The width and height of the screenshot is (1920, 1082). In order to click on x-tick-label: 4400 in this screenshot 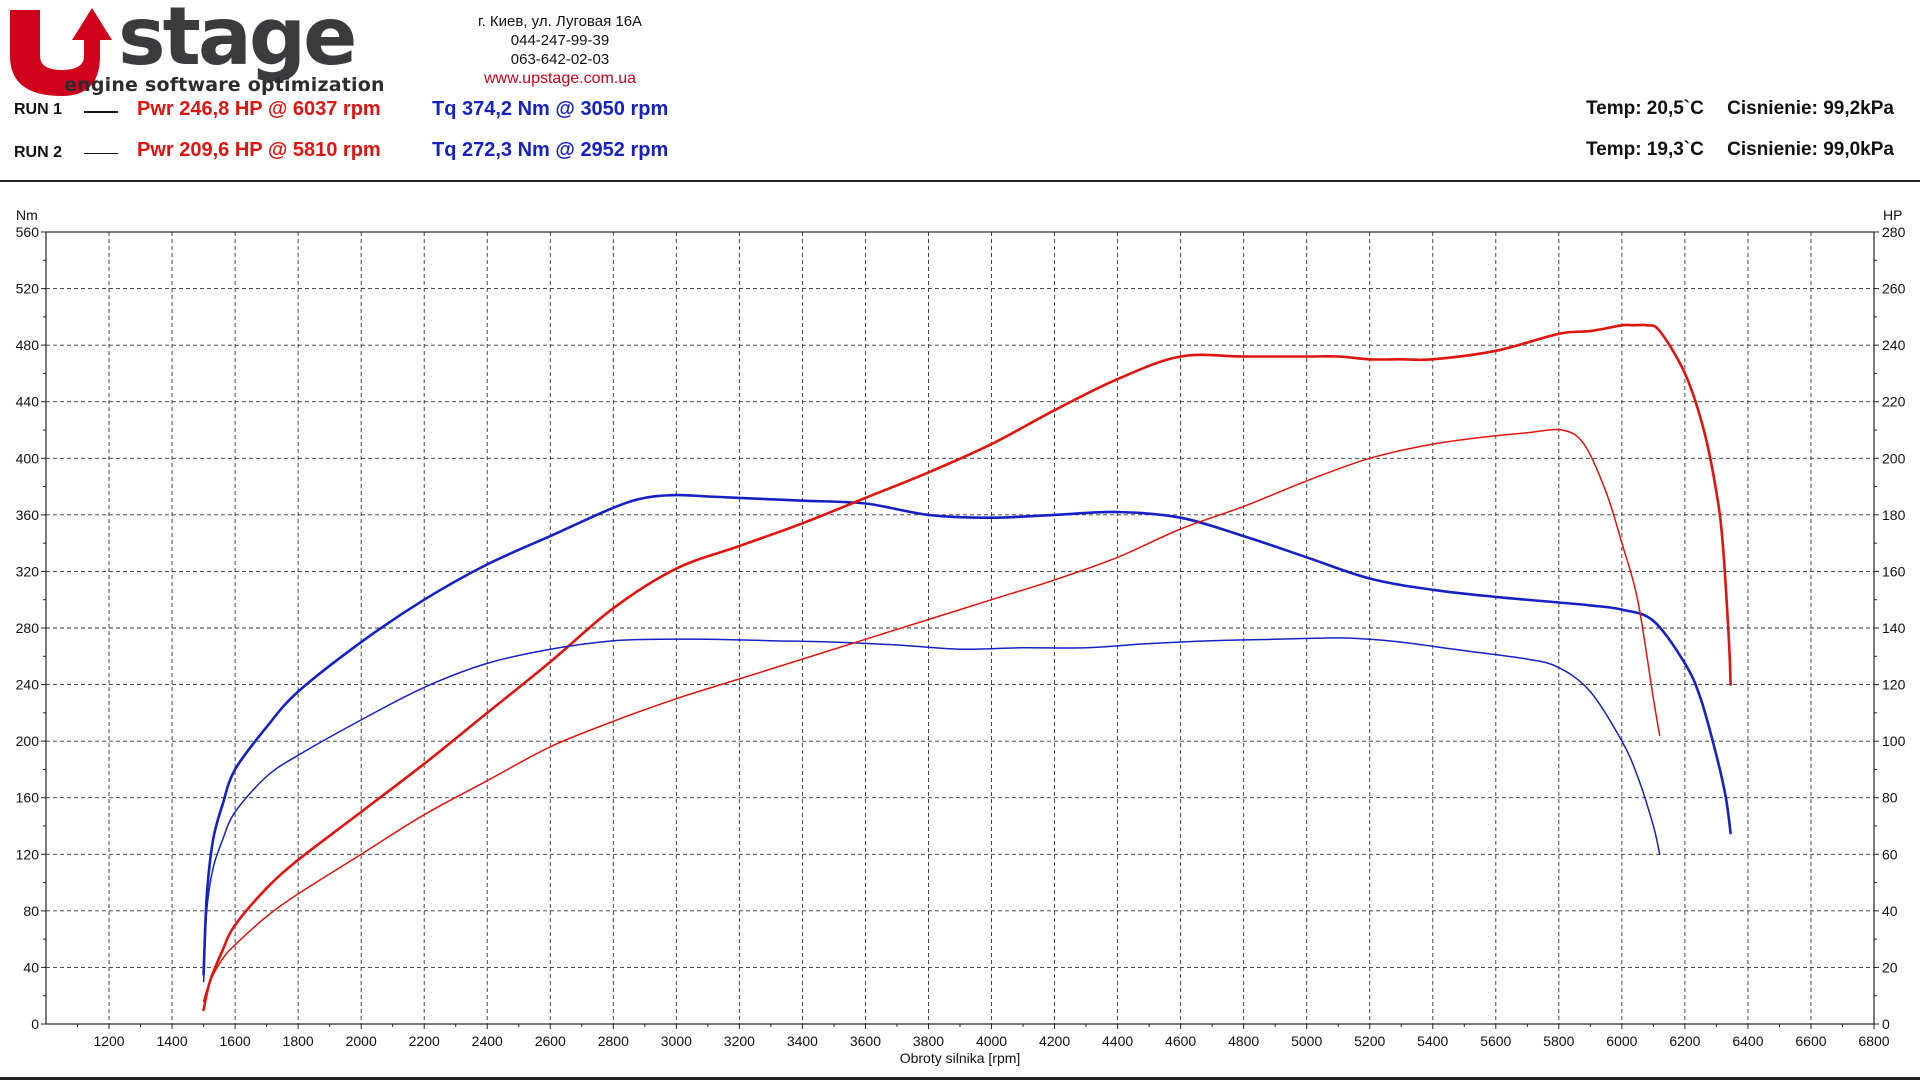, I will do `click(1117, 1041)`.